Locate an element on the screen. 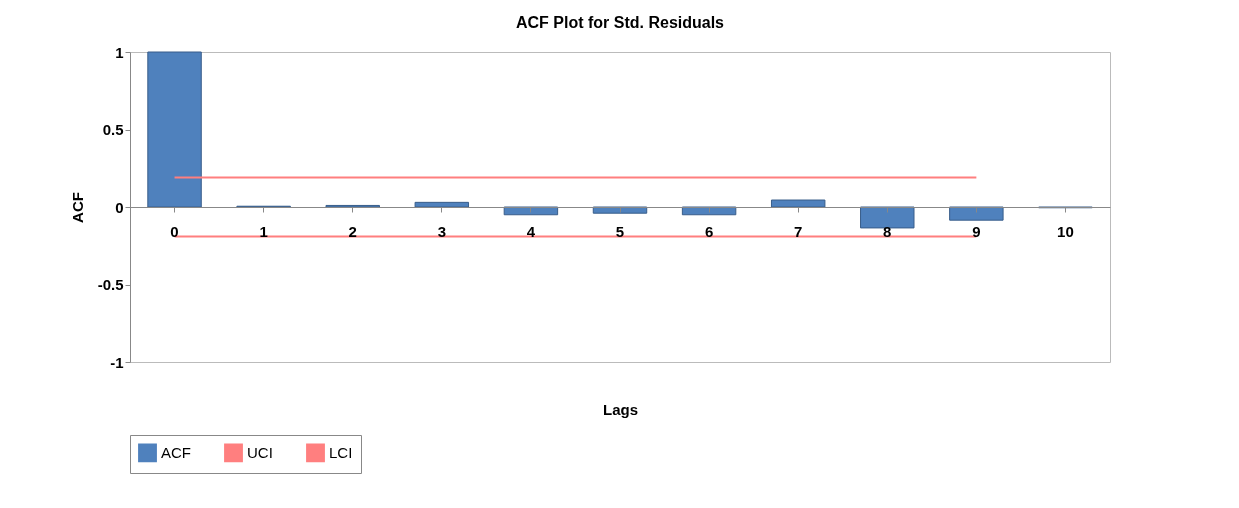 The width and height of the screenshot is (1239, 508). x-tick-label: 0 is located at coordinates (174, 231).